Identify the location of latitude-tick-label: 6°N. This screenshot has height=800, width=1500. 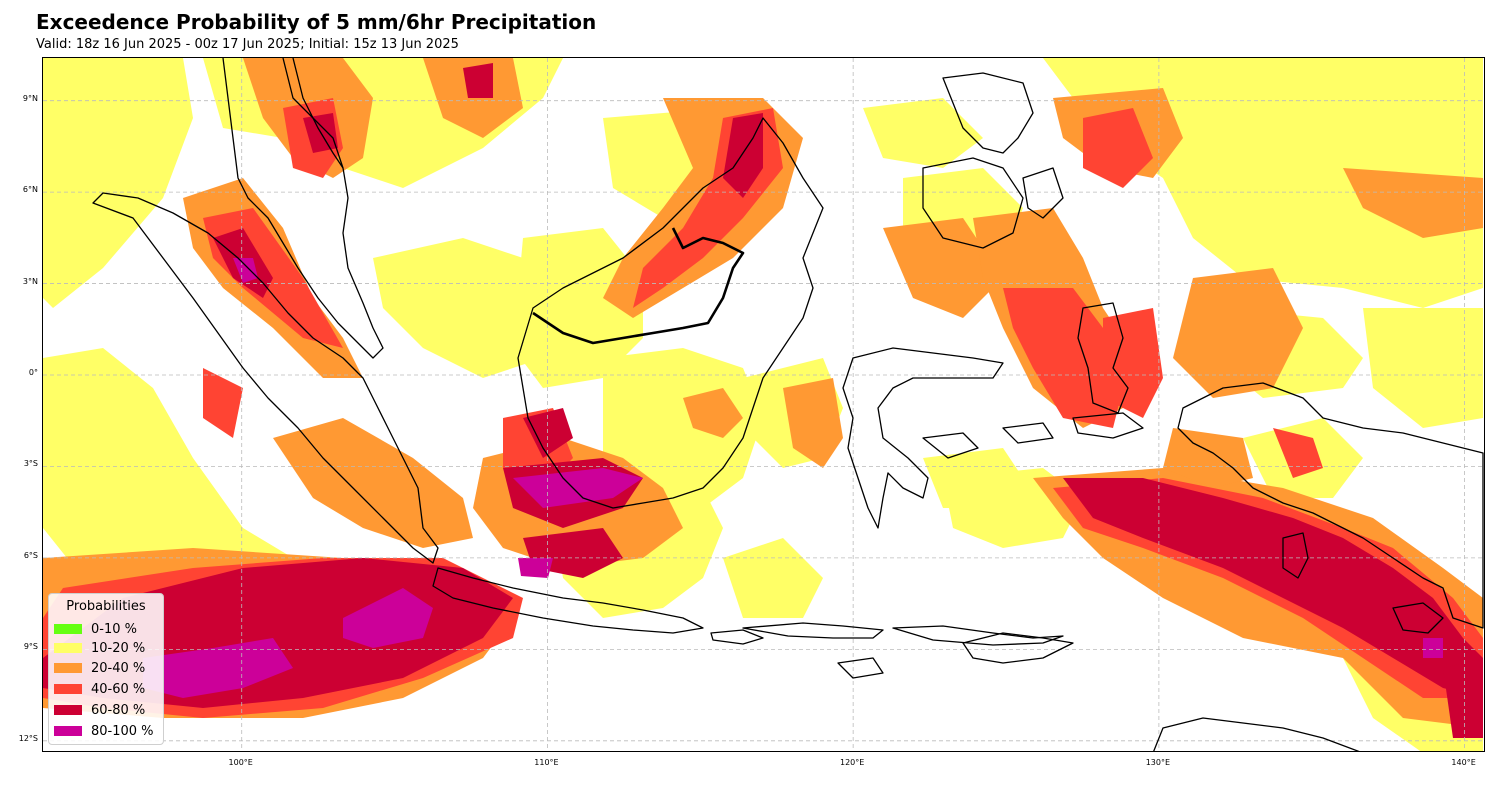
(30, 190).